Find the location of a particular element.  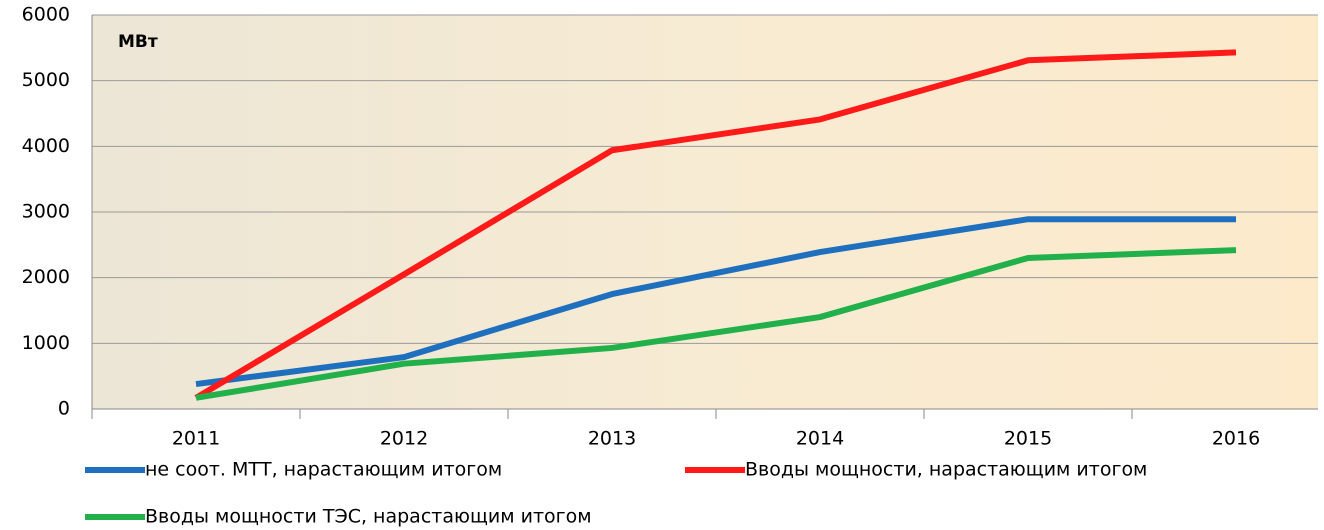

y-tick-label: 0 is located at coordinates (64, 409).